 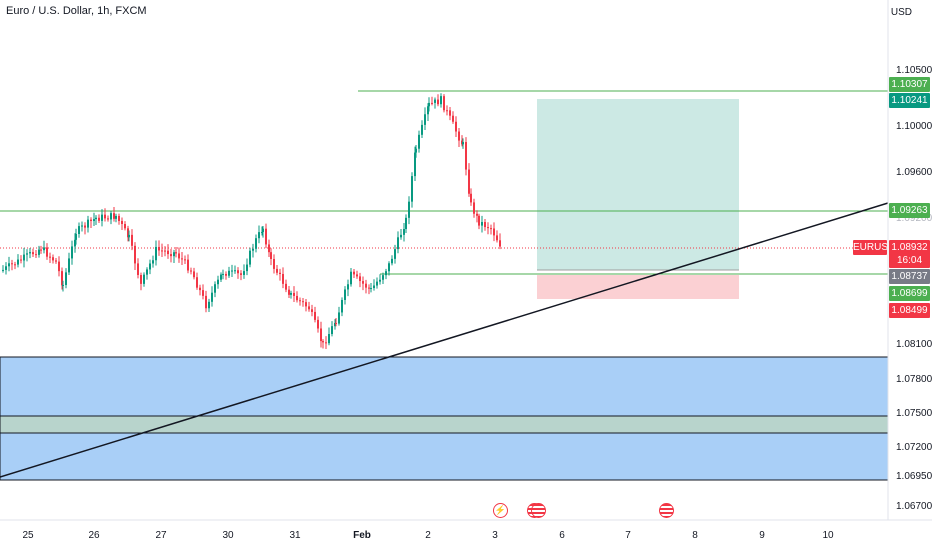 I want to click on time-tick: 25, so click(x=28, y=535).